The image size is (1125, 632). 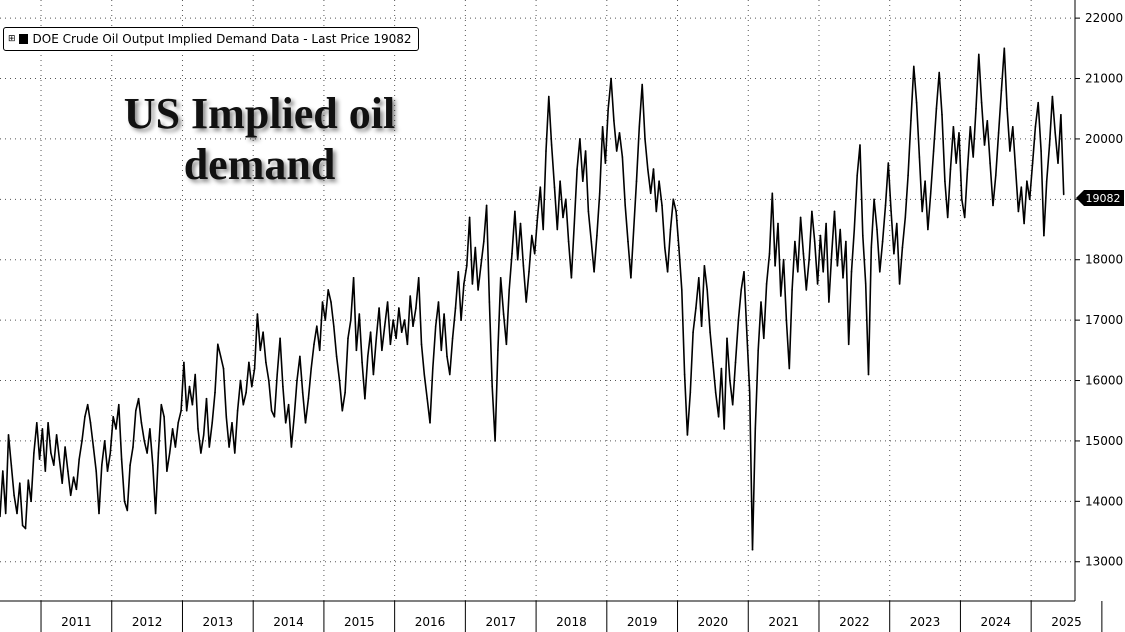 I want to click on x-tick-label: 2019, so click(x=642, y=622).